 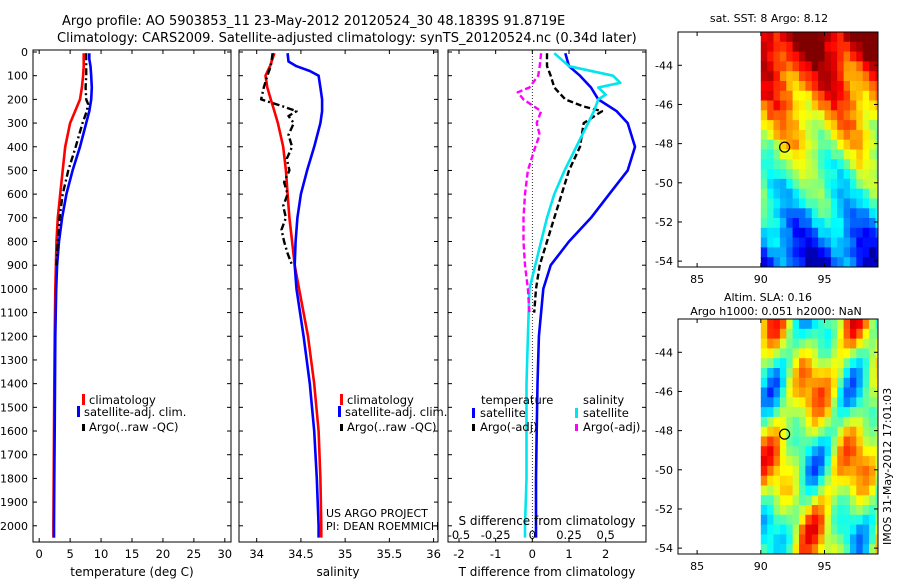 I want to click on lon-tick-label: 95, so click(x=824, y=279).